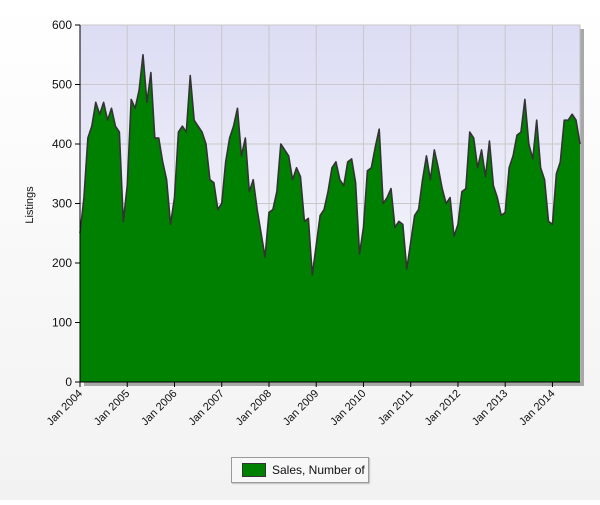  Describe the element at coordinates (30, 205) in the screenshot. I see `y-axis-title: Listings` at that location.